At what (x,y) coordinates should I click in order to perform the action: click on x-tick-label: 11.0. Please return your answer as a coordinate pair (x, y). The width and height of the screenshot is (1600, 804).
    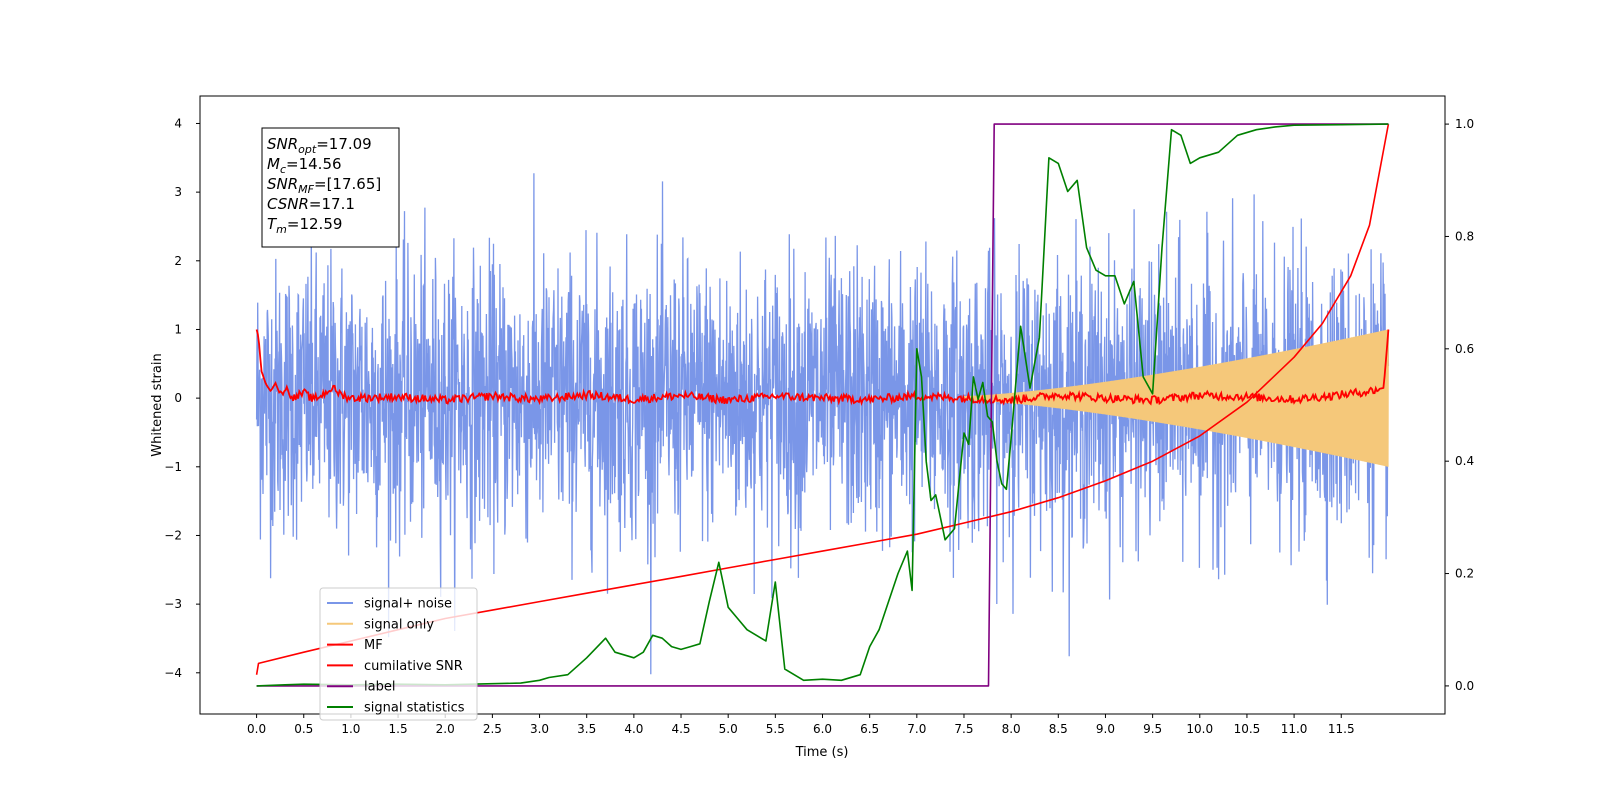
    Looking at the image, I should click on (1294, 729).